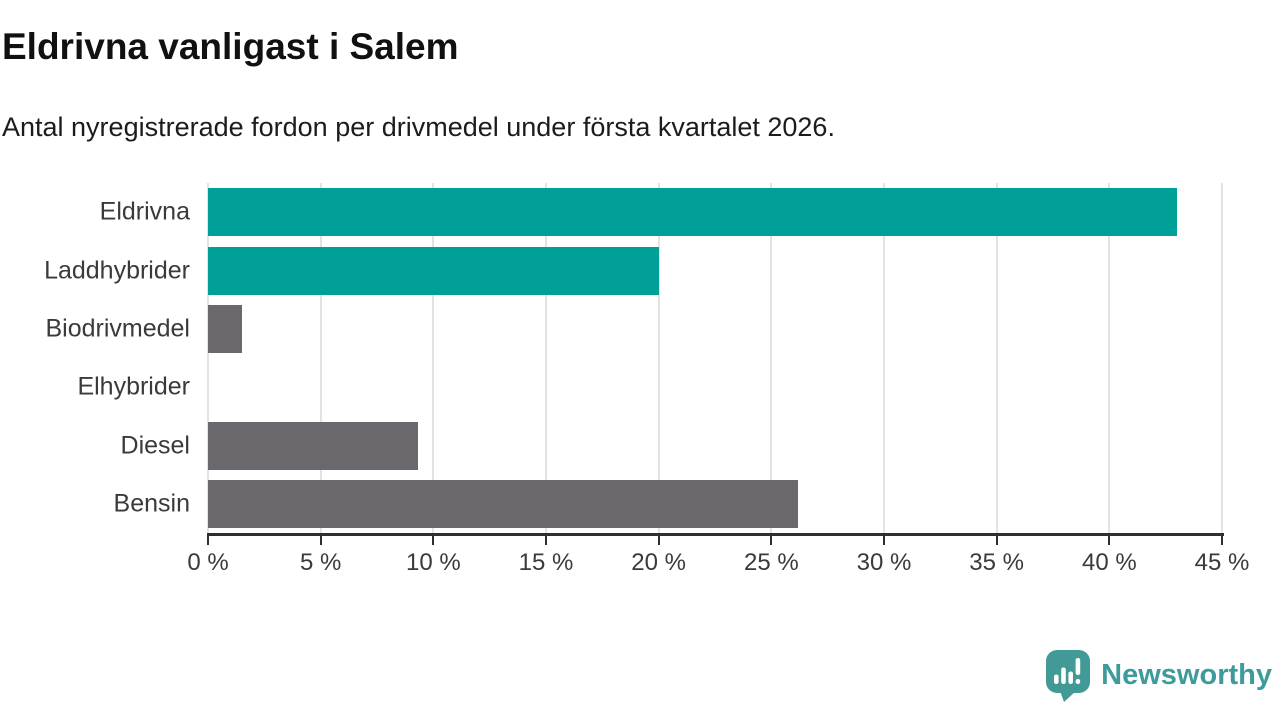 Image resolution: width=1280 pixels, height=720 pixels. Describe the element at coordinates (133, 386) in the screenshot. I see `category-label: Elhybrider` at that location.